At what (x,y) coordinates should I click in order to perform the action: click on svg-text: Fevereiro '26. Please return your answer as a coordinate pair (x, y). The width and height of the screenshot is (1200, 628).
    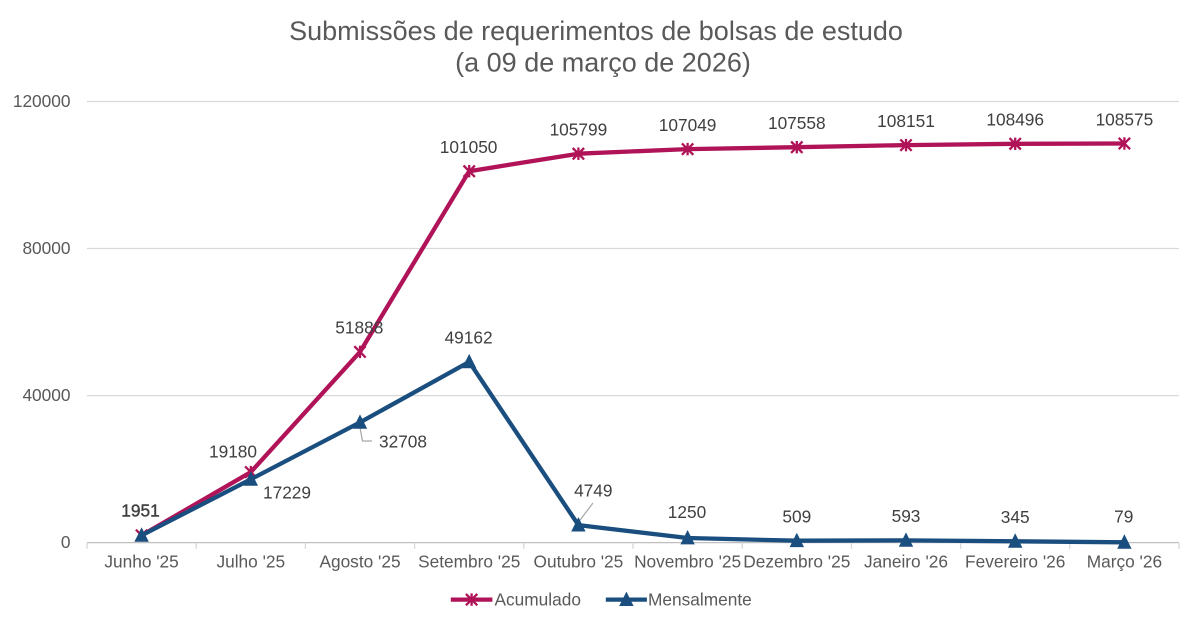
    Looking at the image, I should click on (1015, 562).